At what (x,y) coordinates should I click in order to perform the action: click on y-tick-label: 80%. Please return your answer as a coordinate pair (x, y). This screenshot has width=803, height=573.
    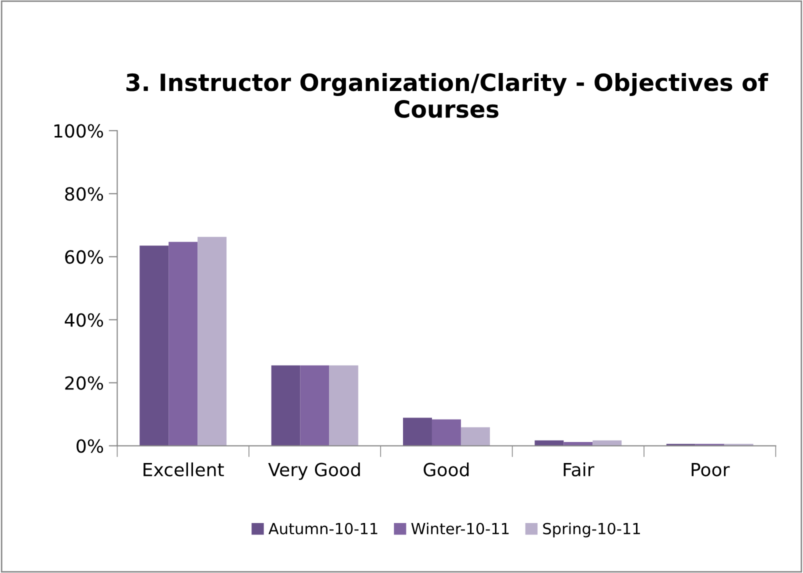
    Looking at the image, I should click on (84, 194).